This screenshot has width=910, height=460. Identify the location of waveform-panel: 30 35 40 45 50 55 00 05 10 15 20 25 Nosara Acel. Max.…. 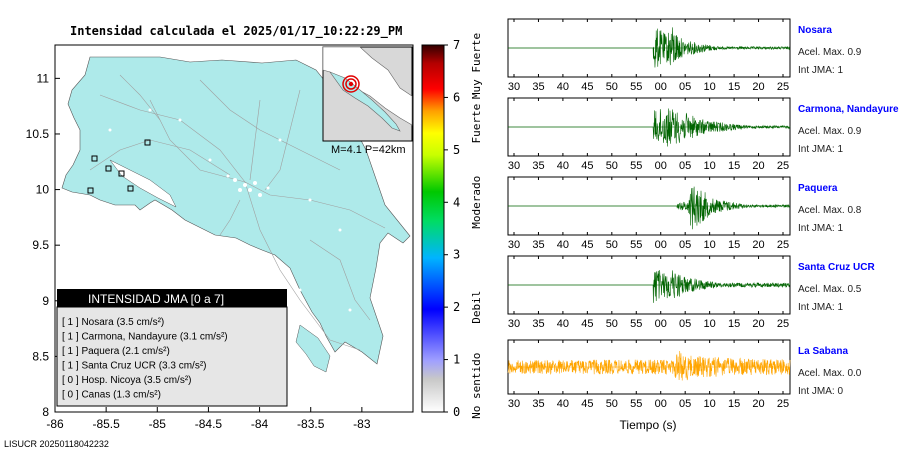
(684, 55).